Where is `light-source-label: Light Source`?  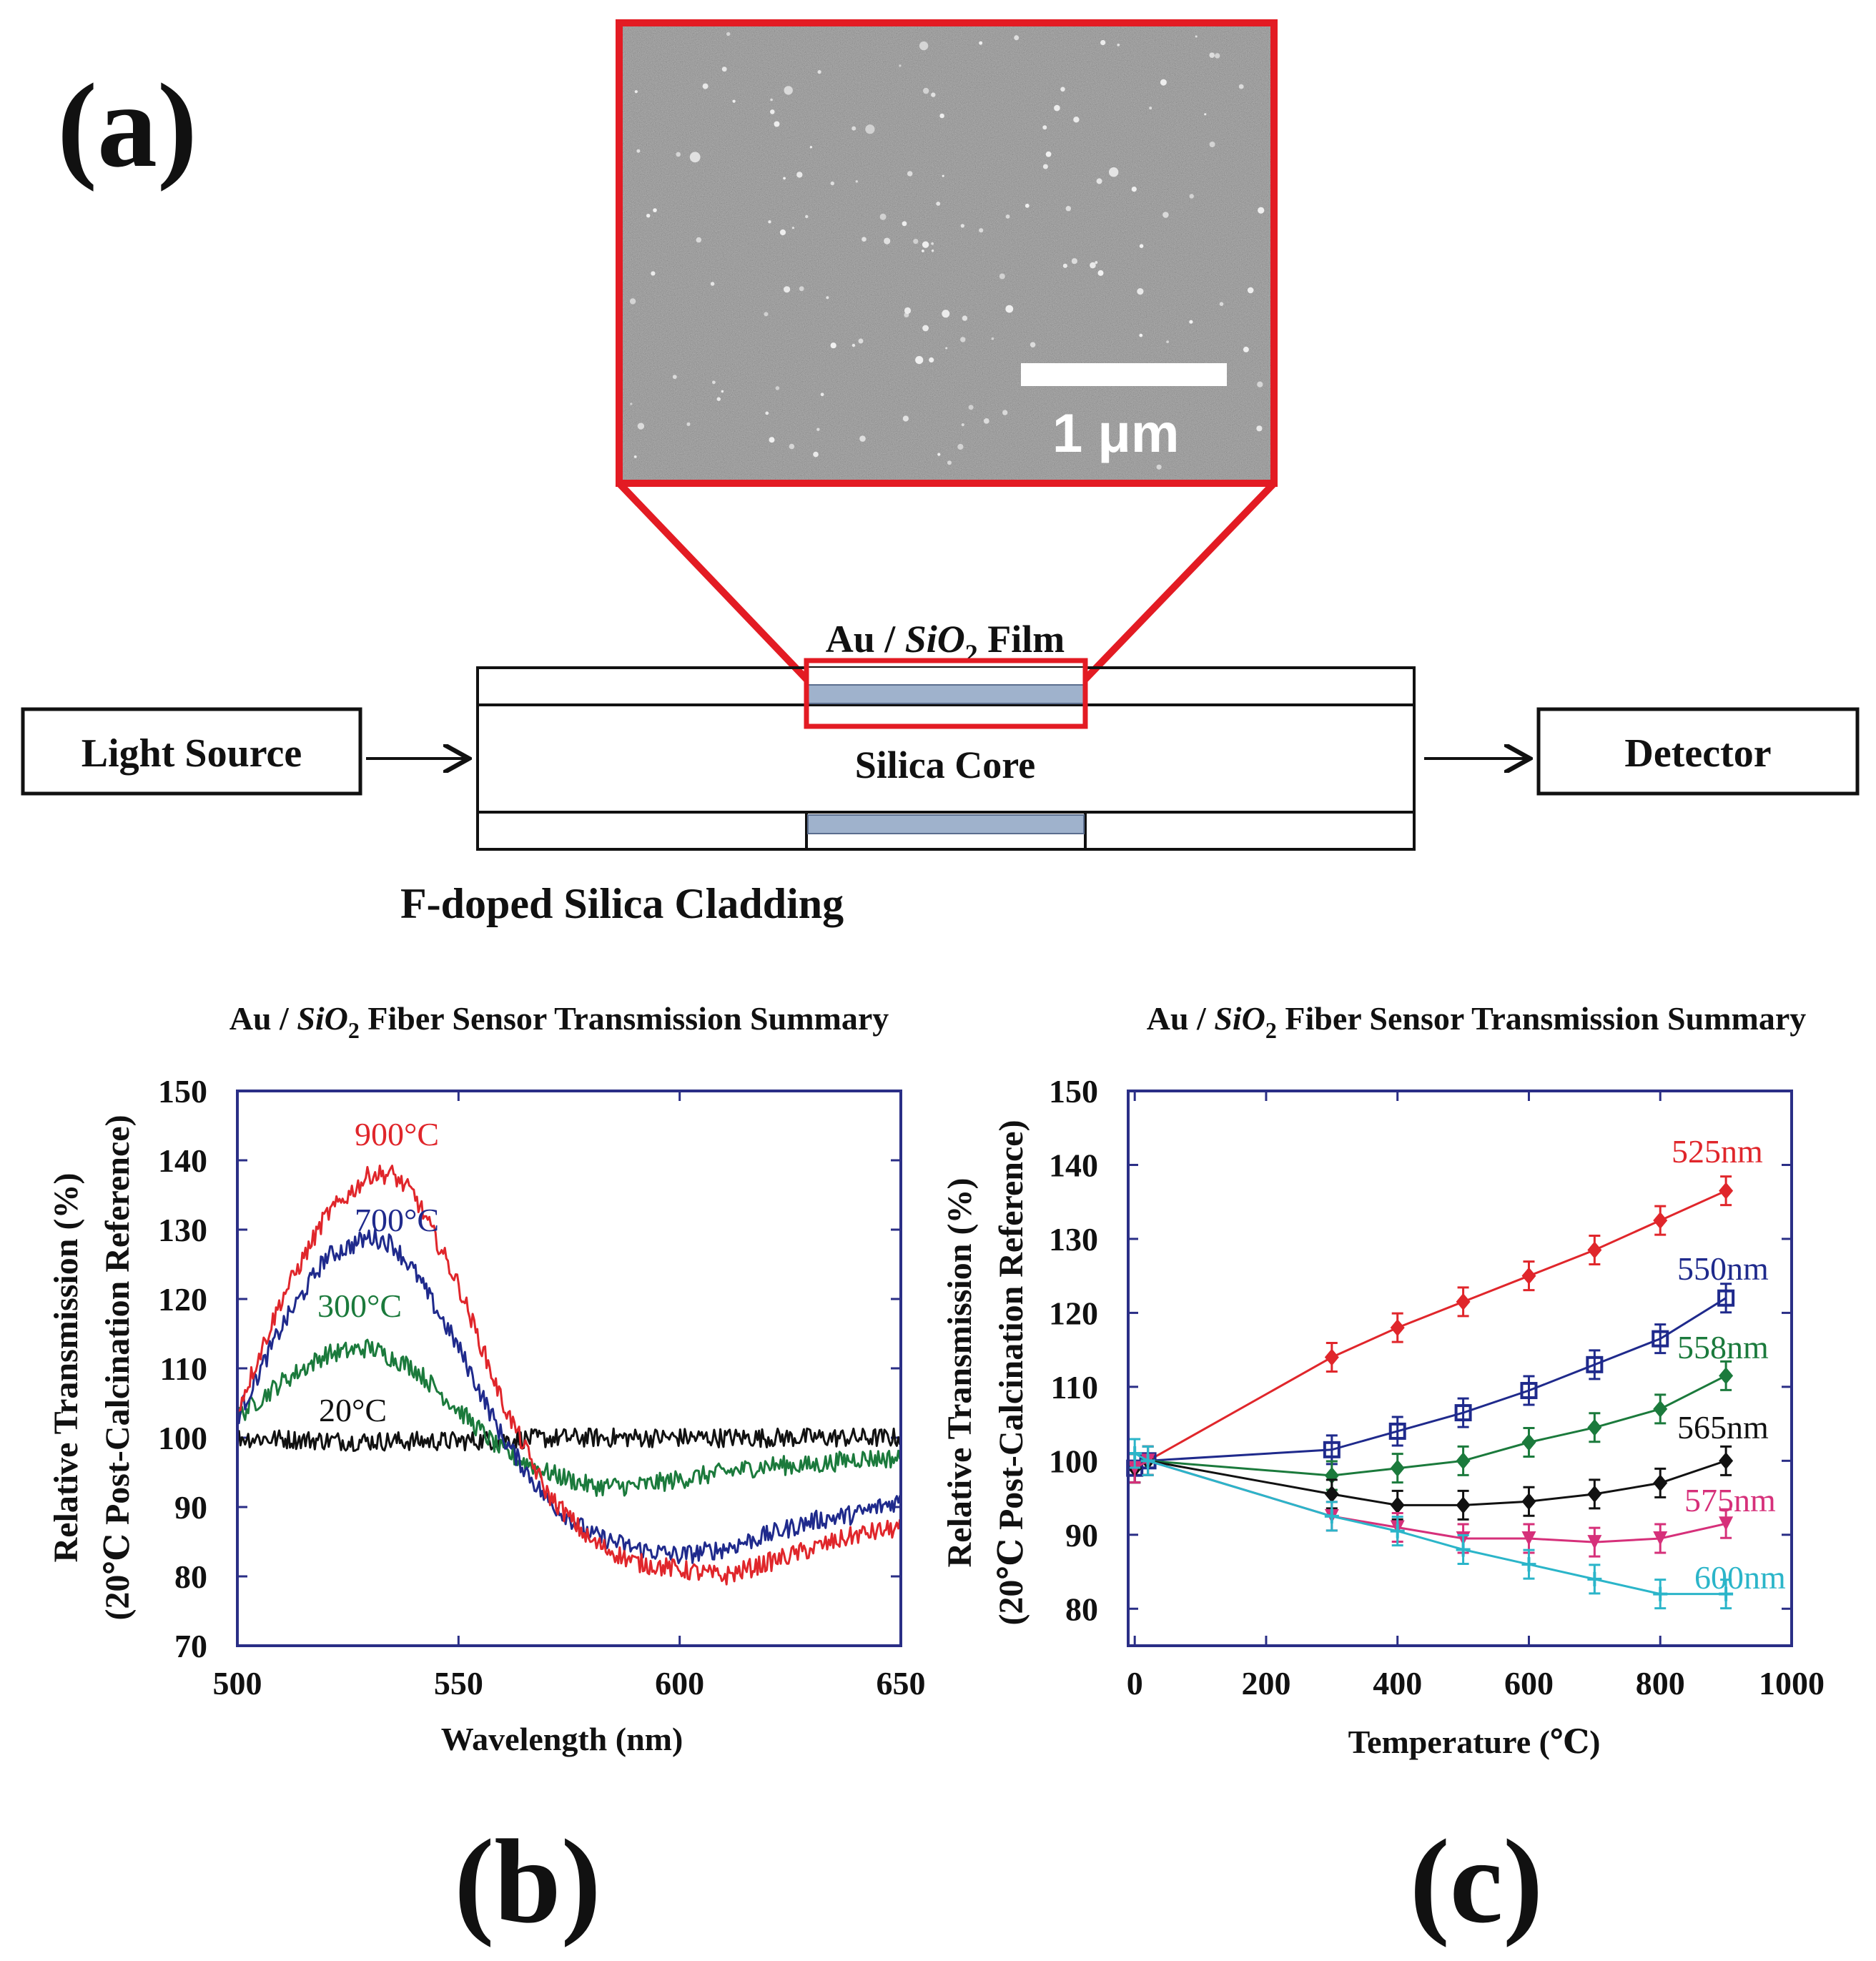
light-source-label: Light Source is located at coordinates (192, 753).